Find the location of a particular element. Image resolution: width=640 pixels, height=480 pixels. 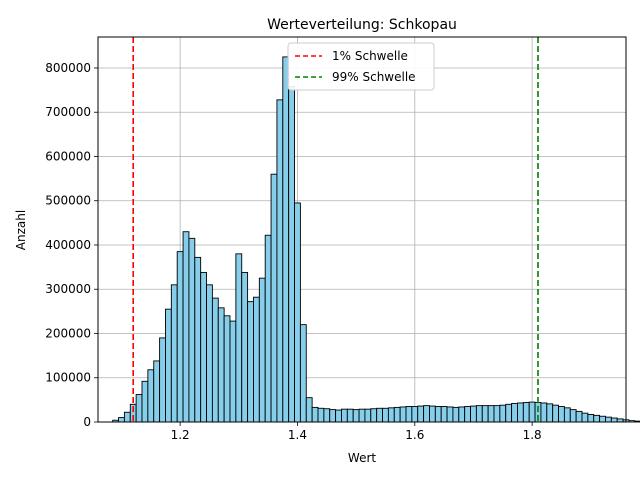

legend: 1% Schwelle 99% Schwelle is located at coordinates (361, 66).